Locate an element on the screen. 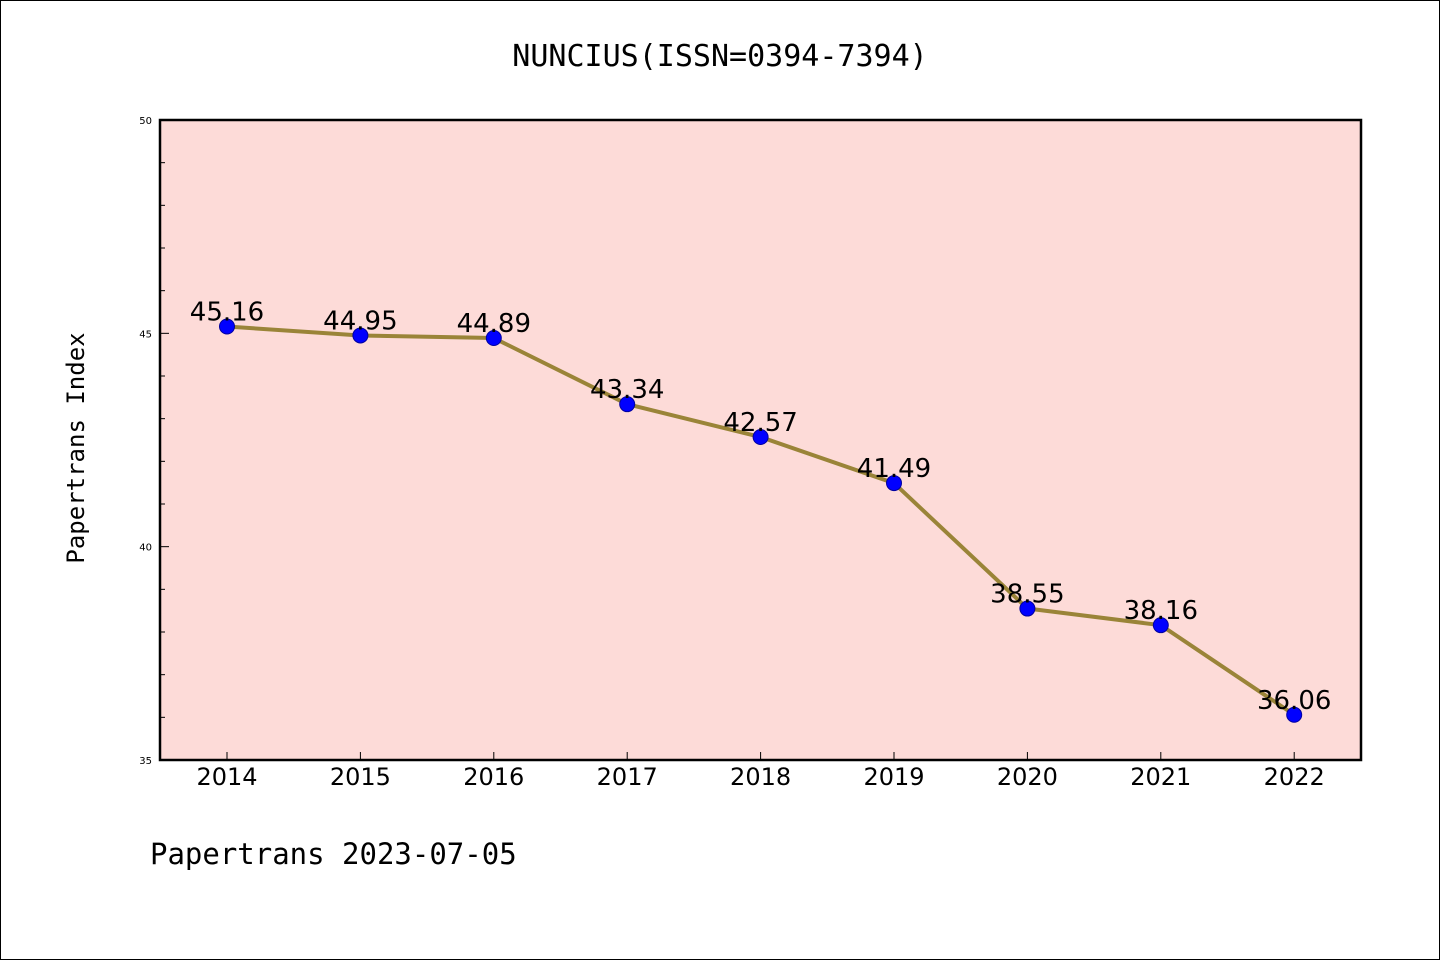  data-label: 44.95 is located at coordinates (360, 321).